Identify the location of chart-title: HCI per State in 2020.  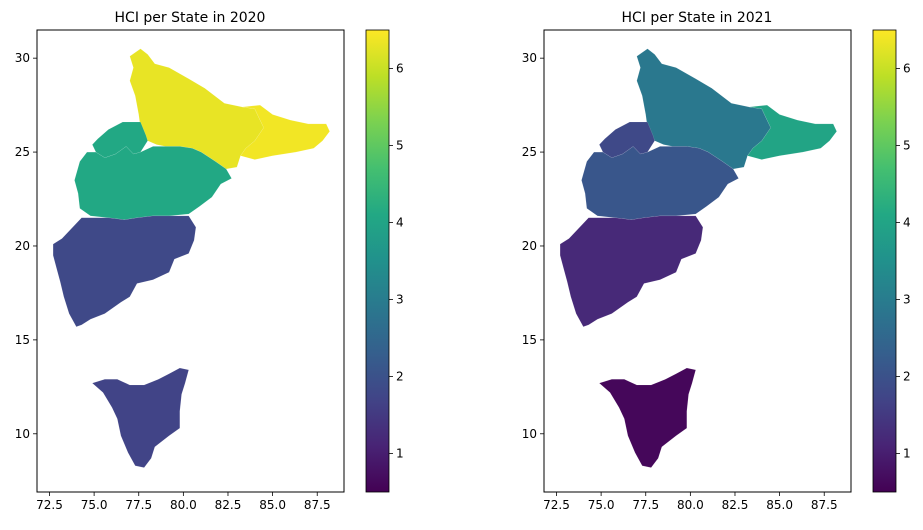
(190, 18).